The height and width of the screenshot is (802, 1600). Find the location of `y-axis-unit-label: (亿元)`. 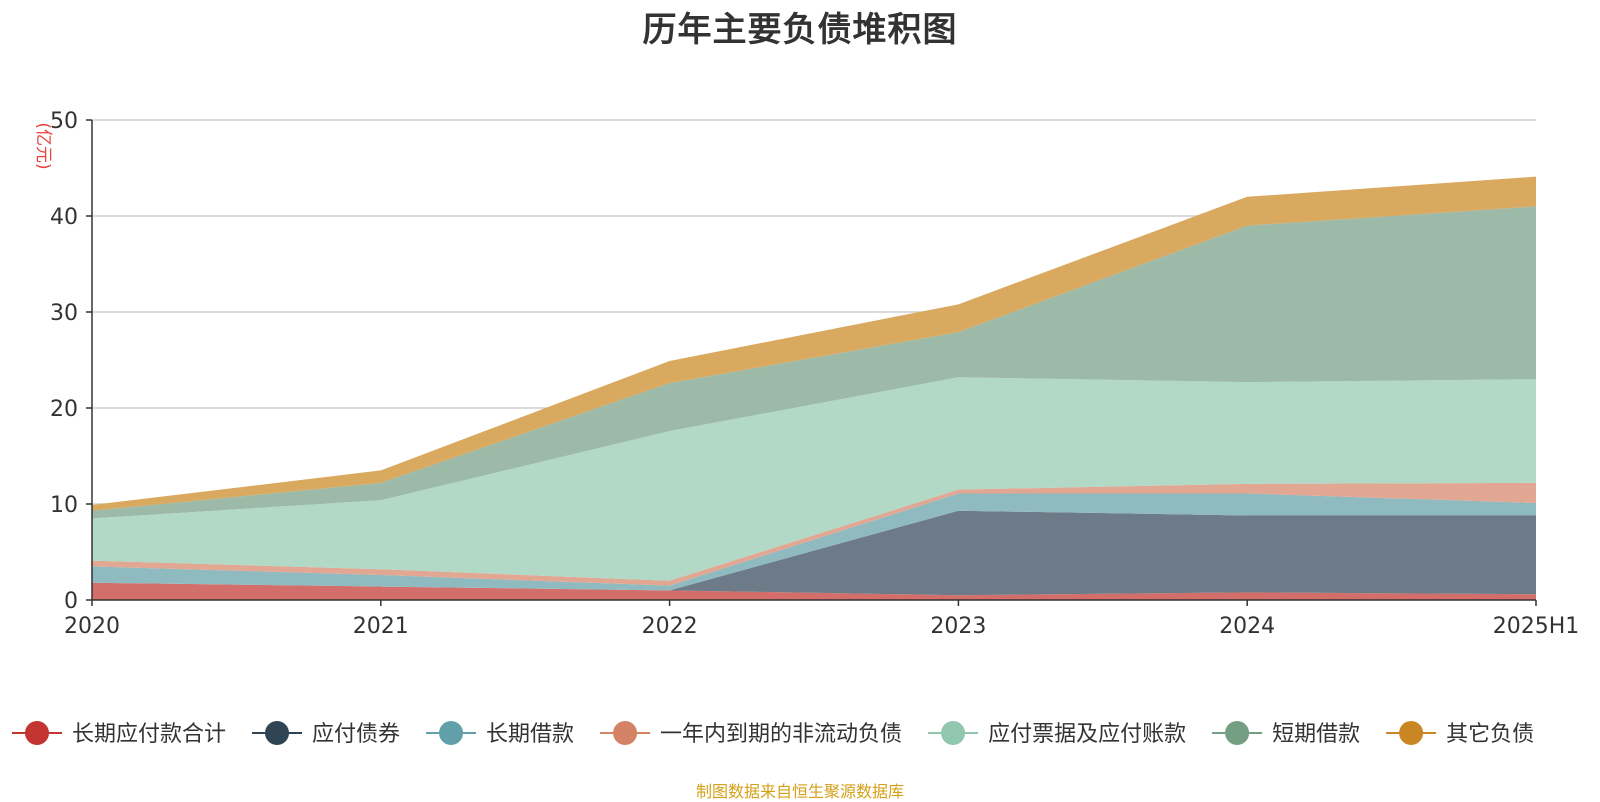

y-axis-unit-label: (亿元) is located at coordinates (43, 145).